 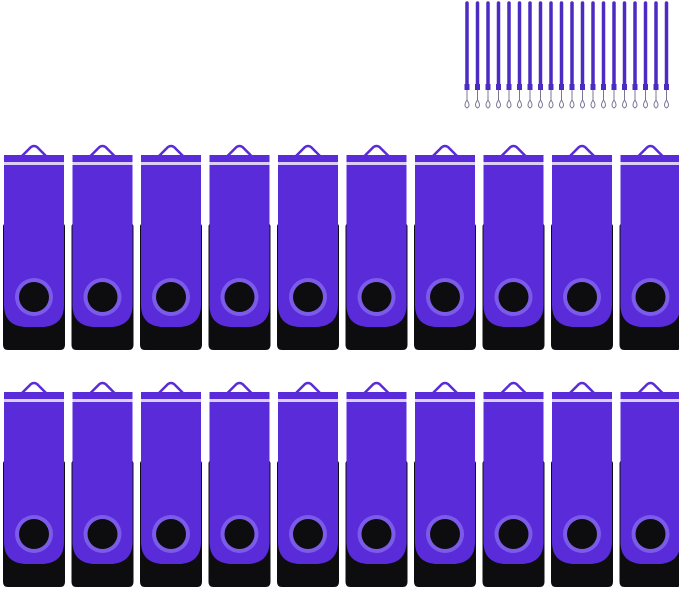 What do you see at coordinates (566, 55) in the screenshot?
I see `lanyard-set` at bounding box center [566, 55].